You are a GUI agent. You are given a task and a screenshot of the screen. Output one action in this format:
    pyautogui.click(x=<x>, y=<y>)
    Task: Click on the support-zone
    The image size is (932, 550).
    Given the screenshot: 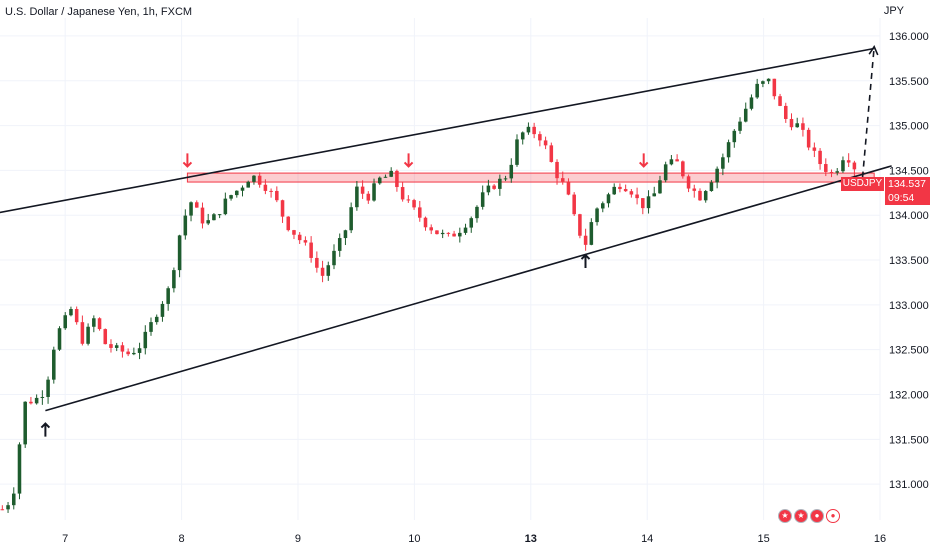 What is the action you would take?
    pyautogui.click(x=530, y=177)
    